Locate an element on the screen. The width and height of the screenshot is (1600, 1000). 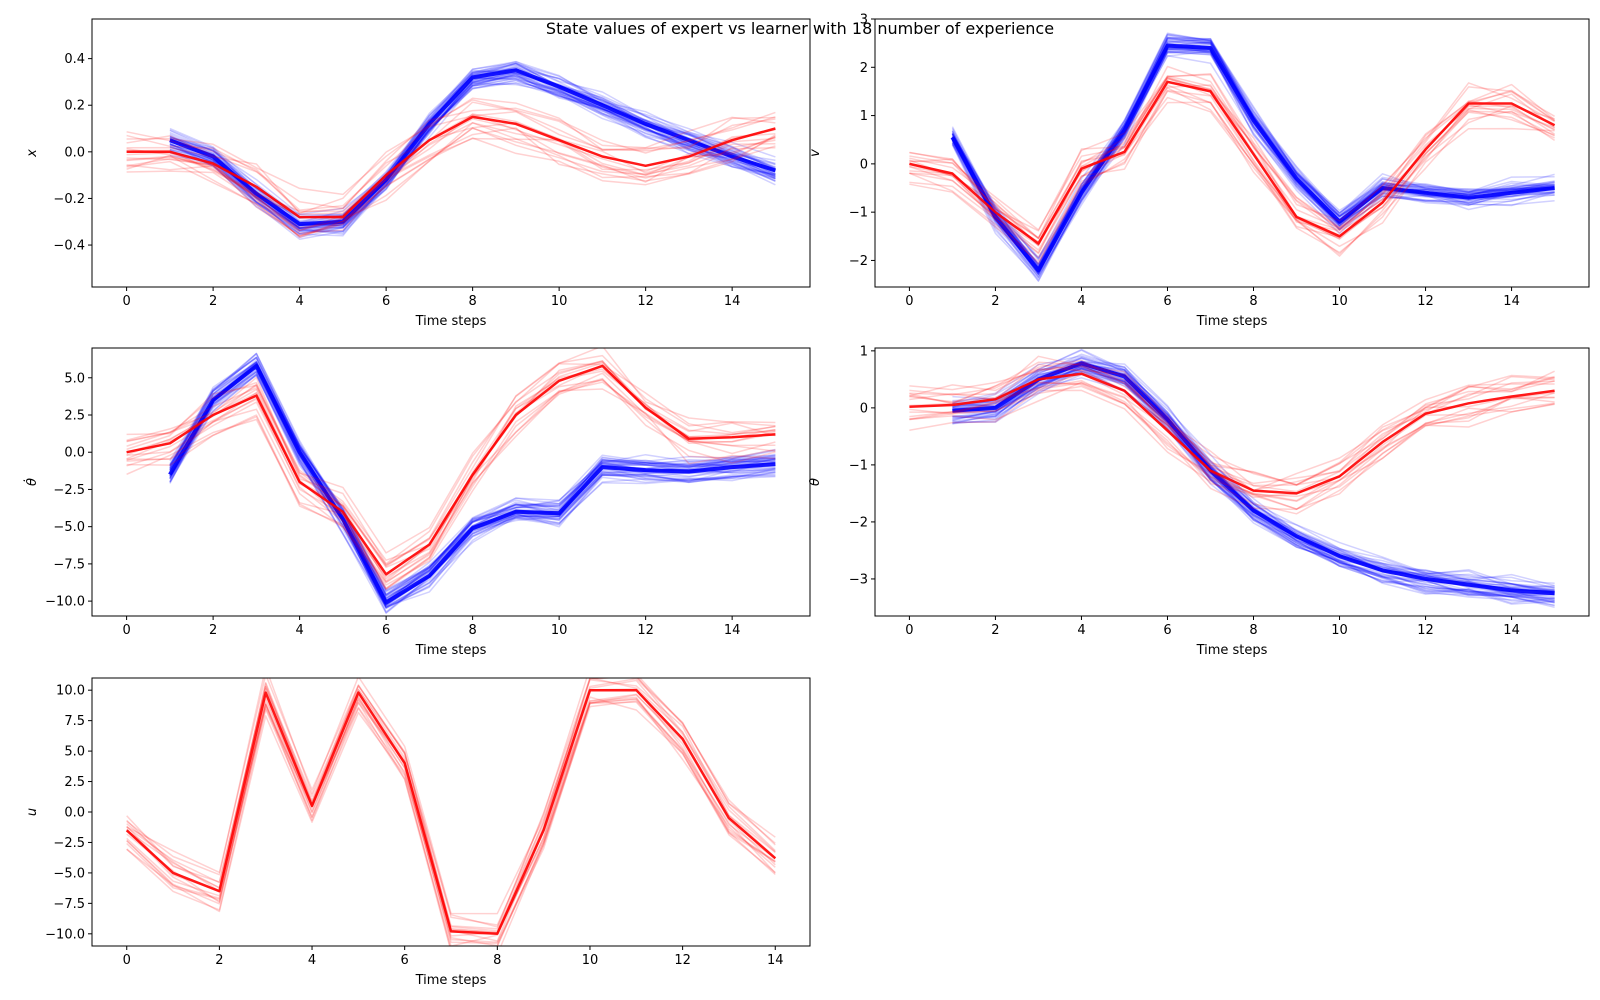
y-tick-label: −5.0 is located at coordinates (69, 873).